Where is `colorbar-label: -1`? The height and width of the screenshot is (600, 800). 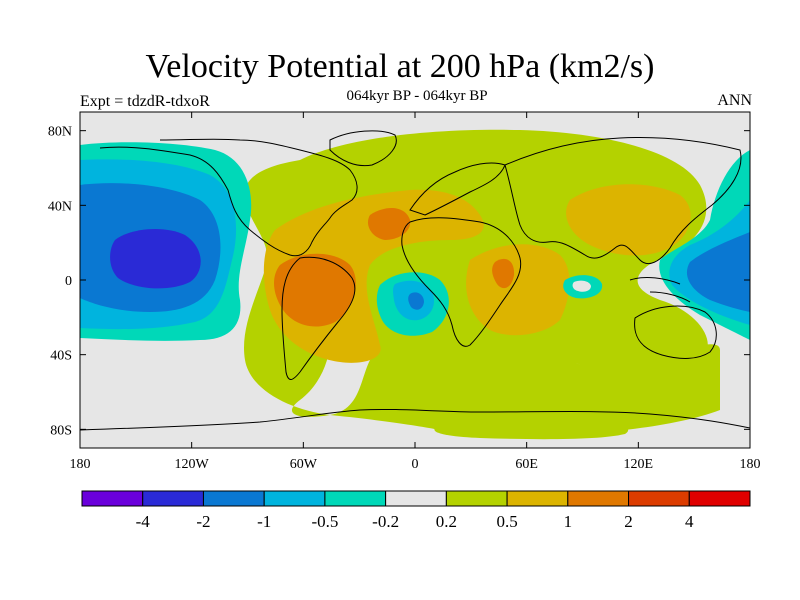 colorbar-label: -1 is located at coordinates (264, 521).